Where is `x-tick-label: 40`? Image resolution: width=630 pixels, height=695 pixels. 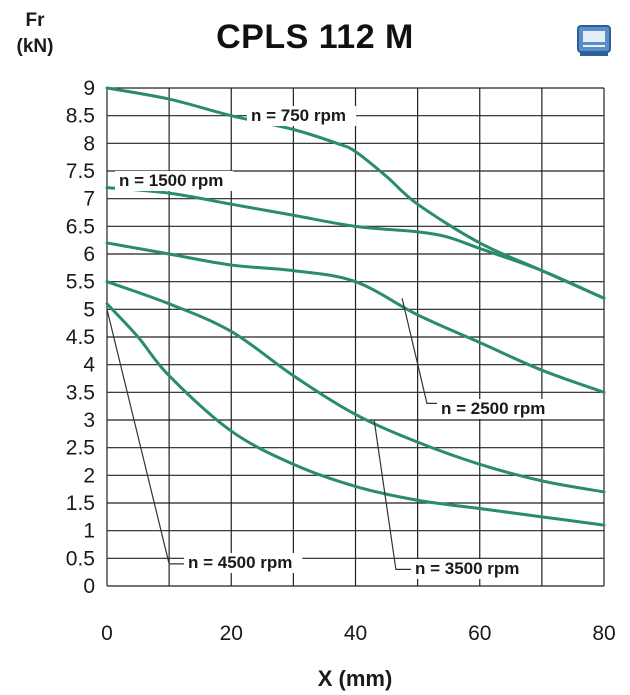 x-tick-label: 40 is located at coordinates (355, 633).